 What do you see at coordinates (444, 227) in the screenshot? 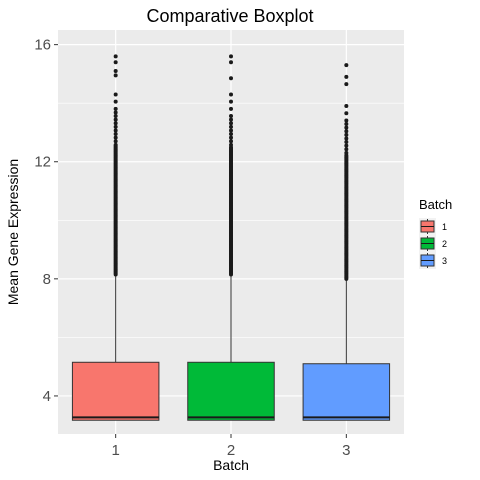
I see `legend-label-batch-1: 1` at bounding box center [444, 227].